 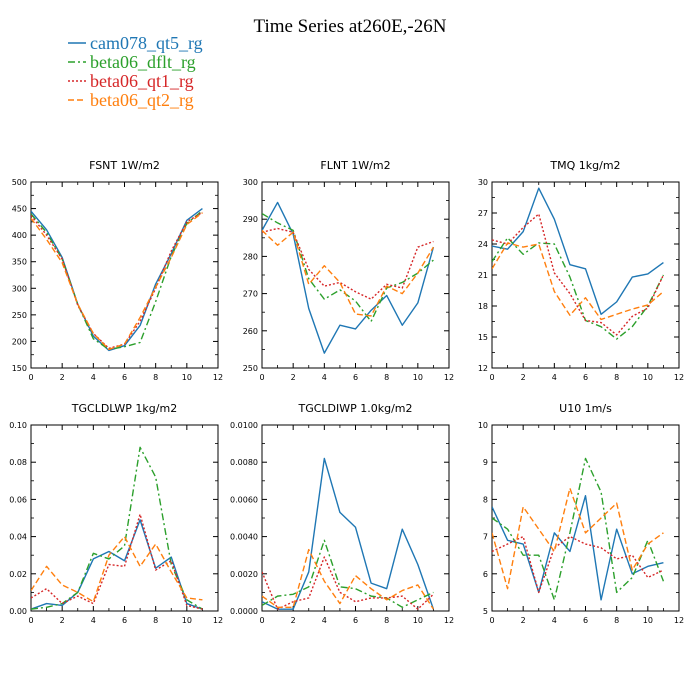 I want to click on y-tick-label: 21, so click(x=483, y=275).